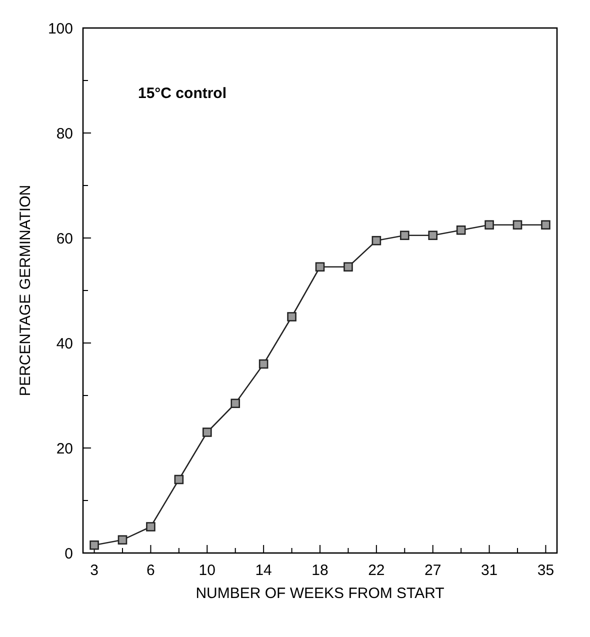  What do you see at coordinates (64, 449) in the screenshot?
I see `y-tick-label: 20` at bounding box center [64, 449].